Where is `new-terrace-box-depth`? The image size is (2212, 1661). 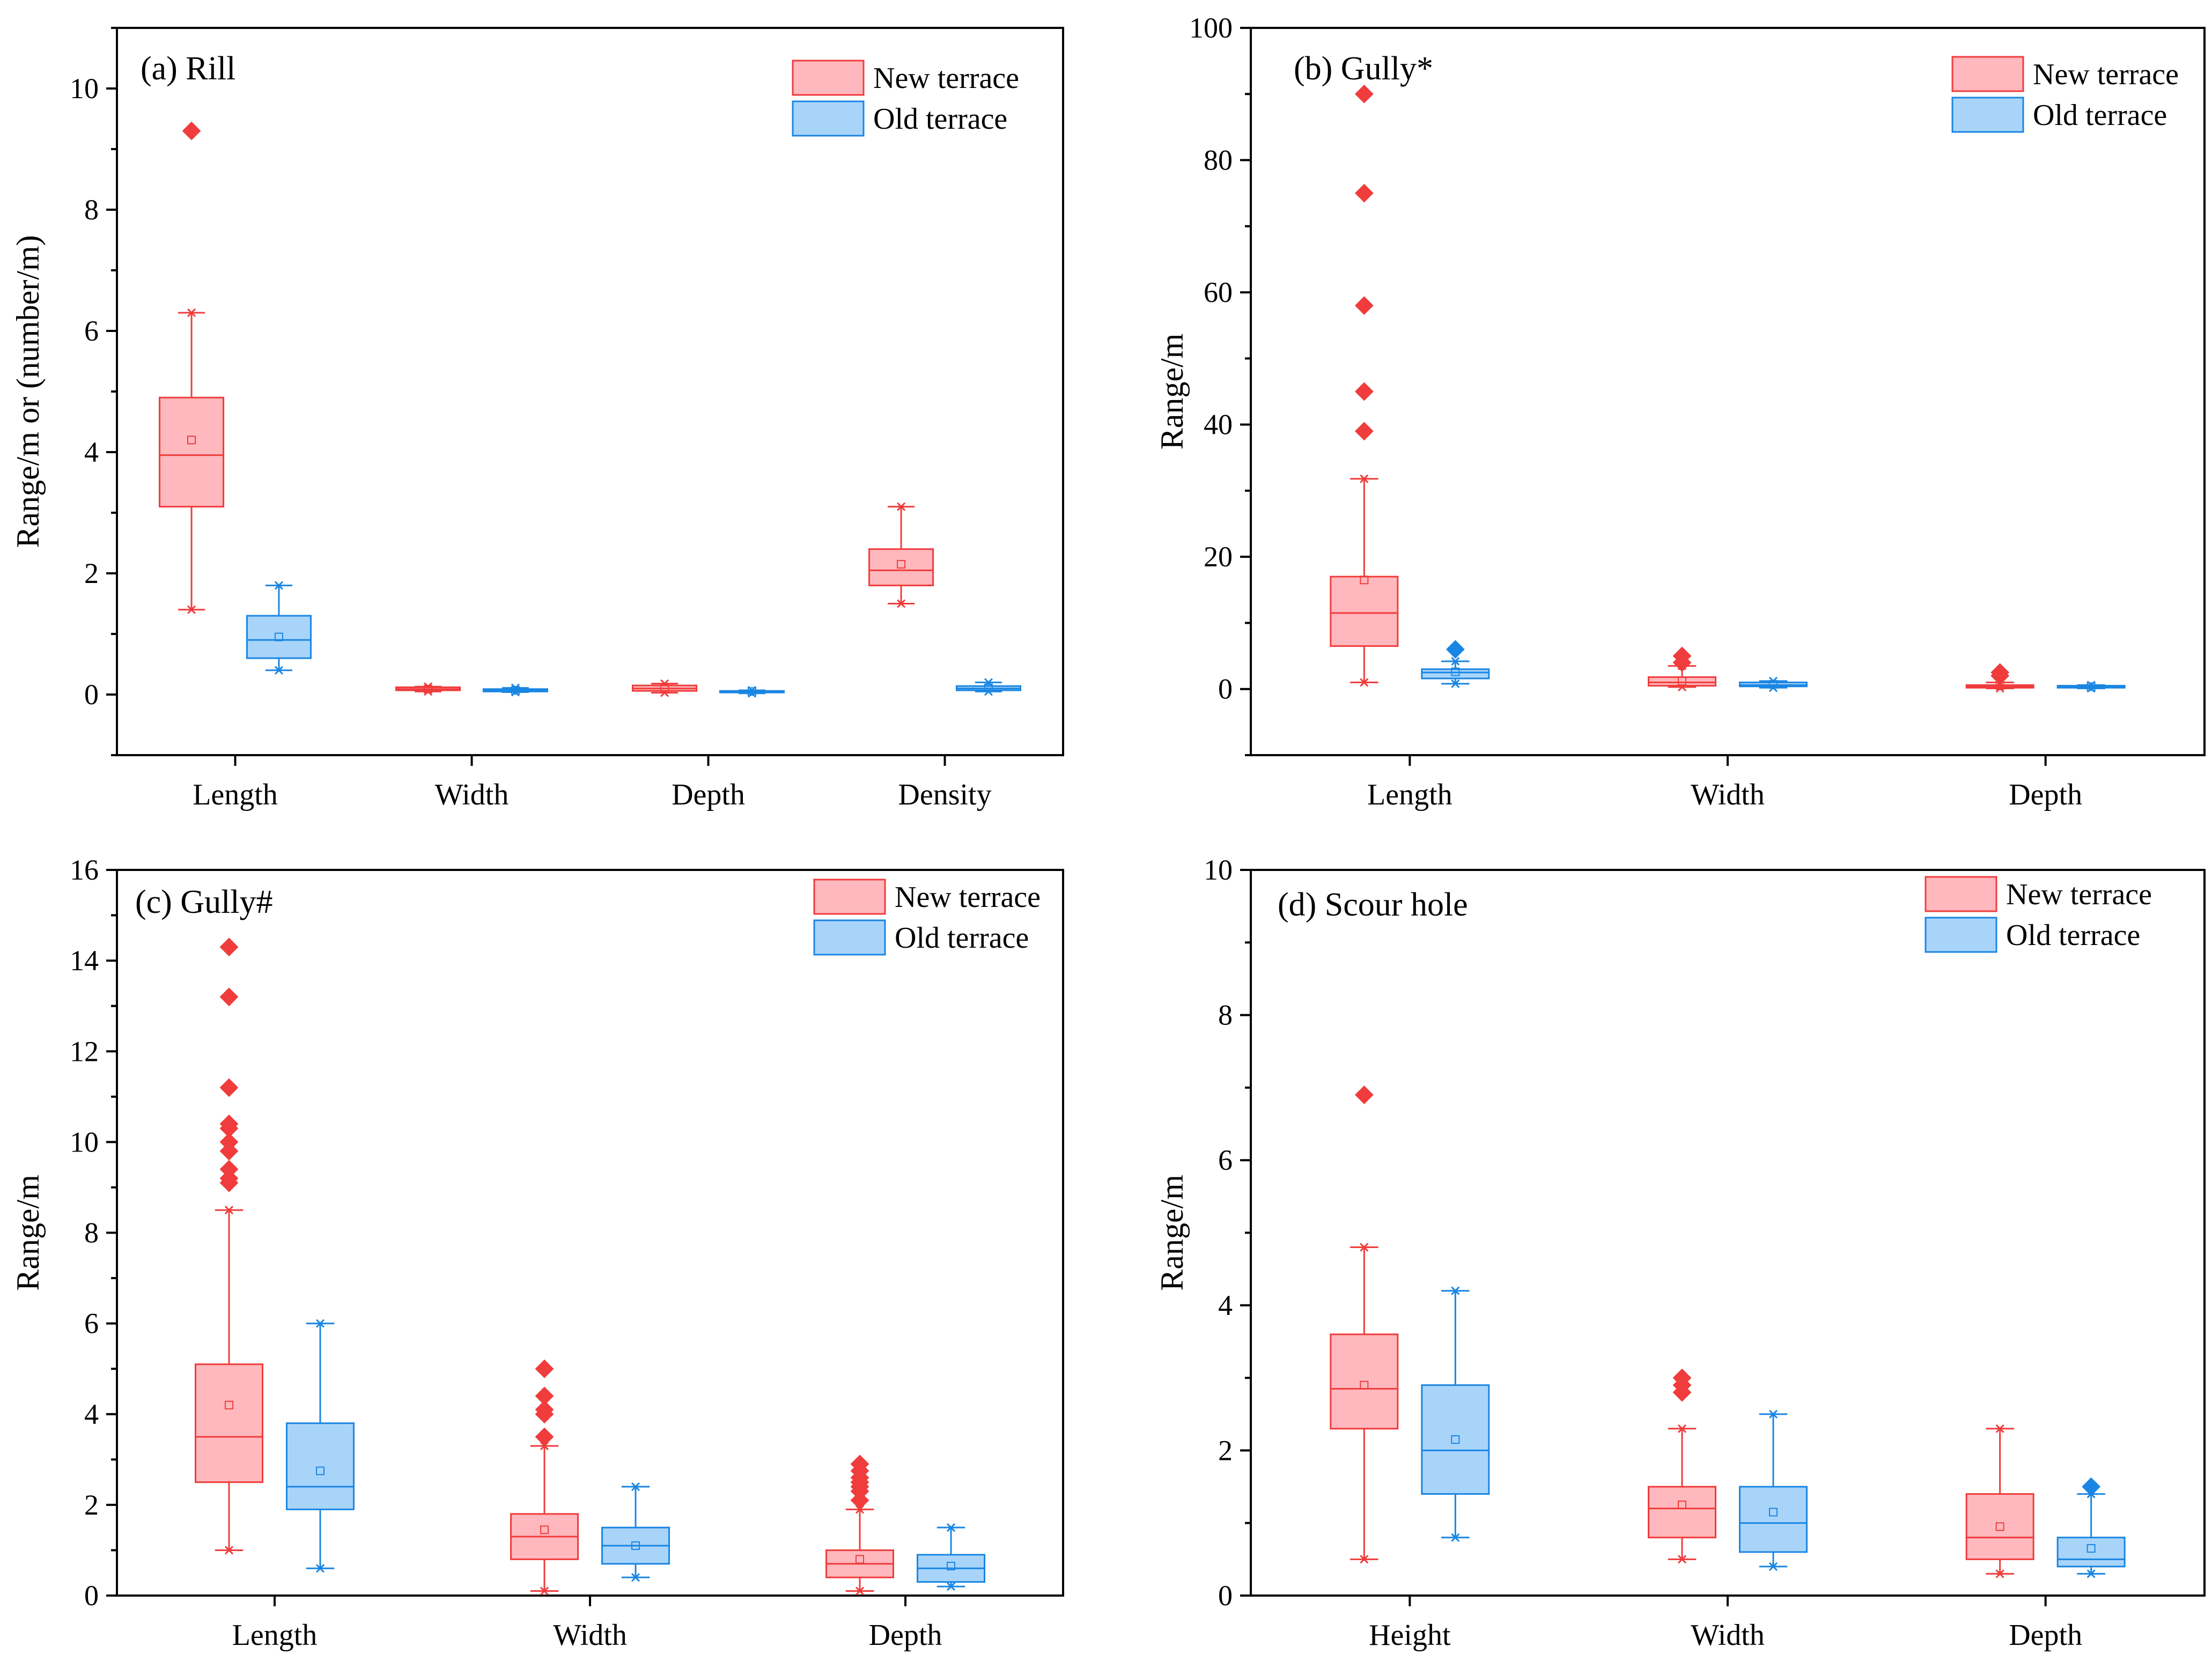 new-terrace-box-depth is located at coordinates (2000, 1501).